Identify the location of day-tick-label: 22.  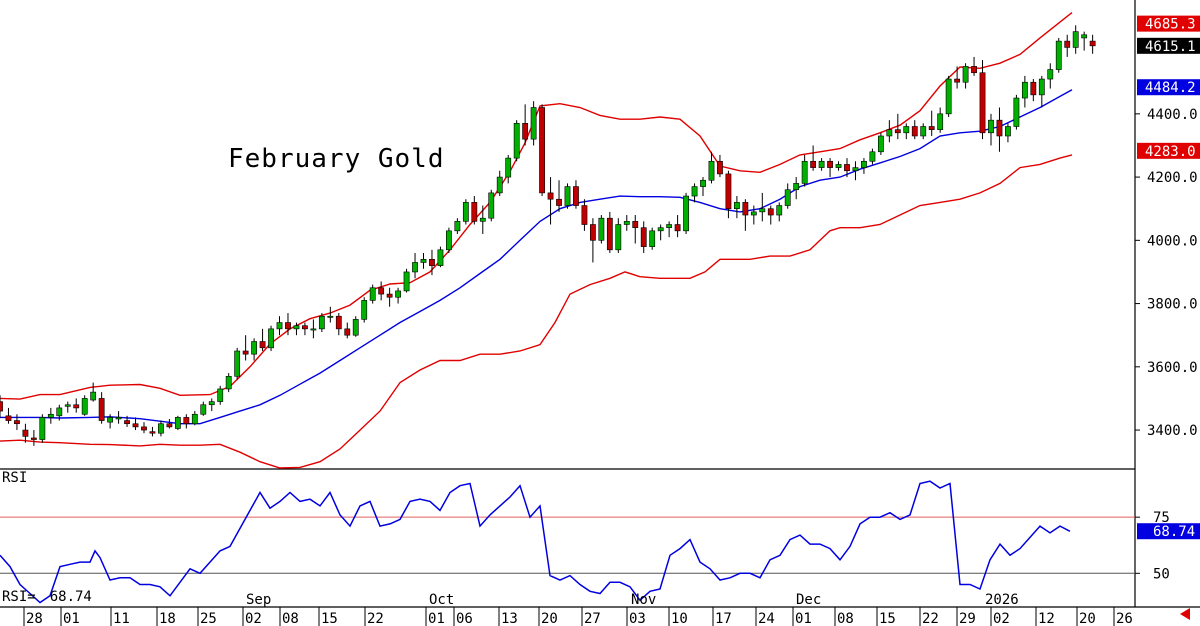
(375, 618).